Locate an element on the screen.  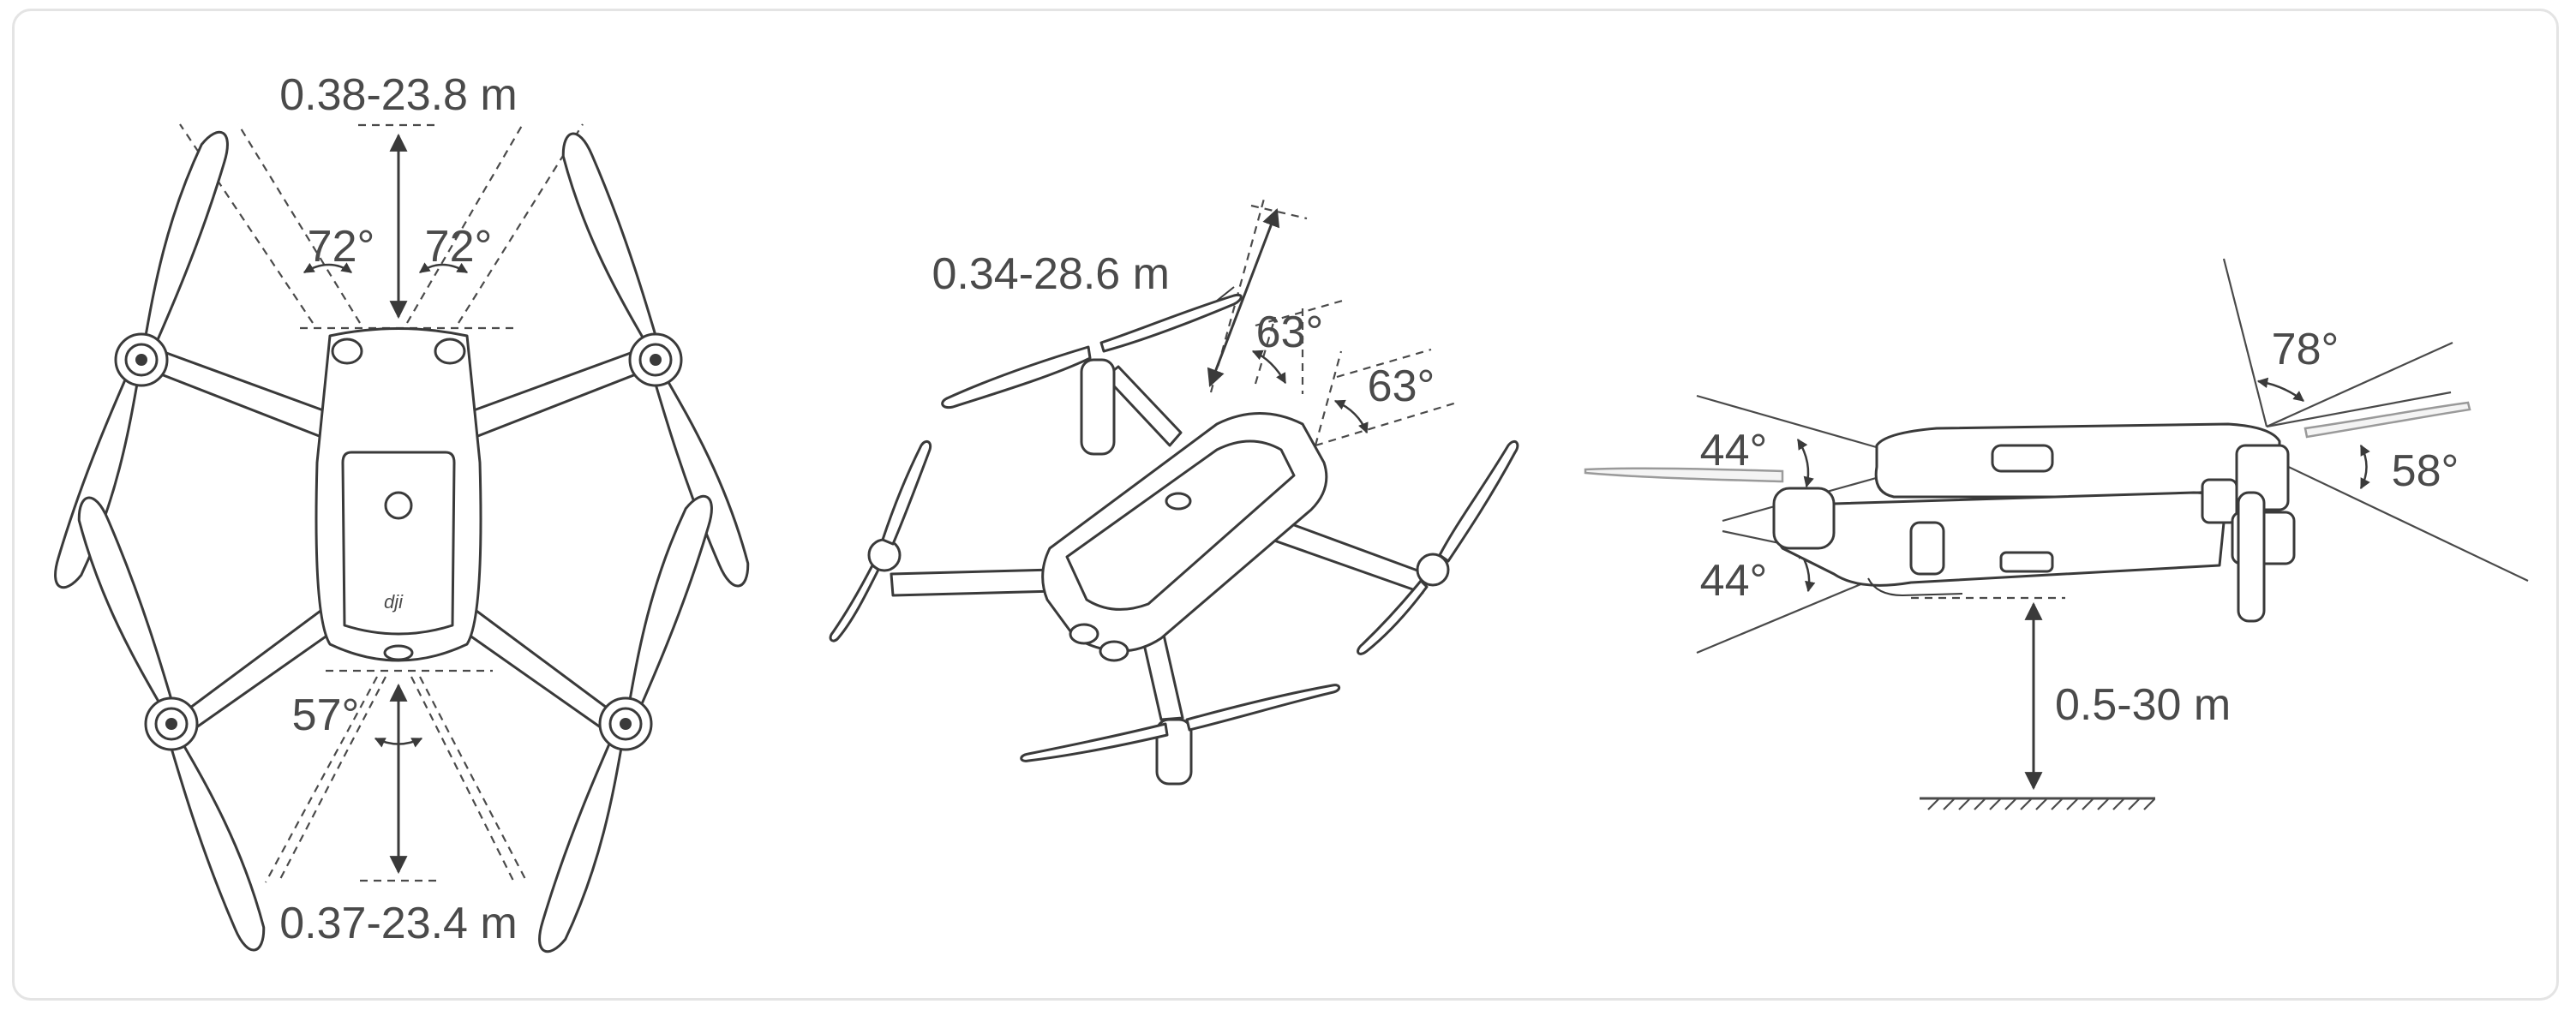
s-rear-motor is located at coordinates (1804, 518).